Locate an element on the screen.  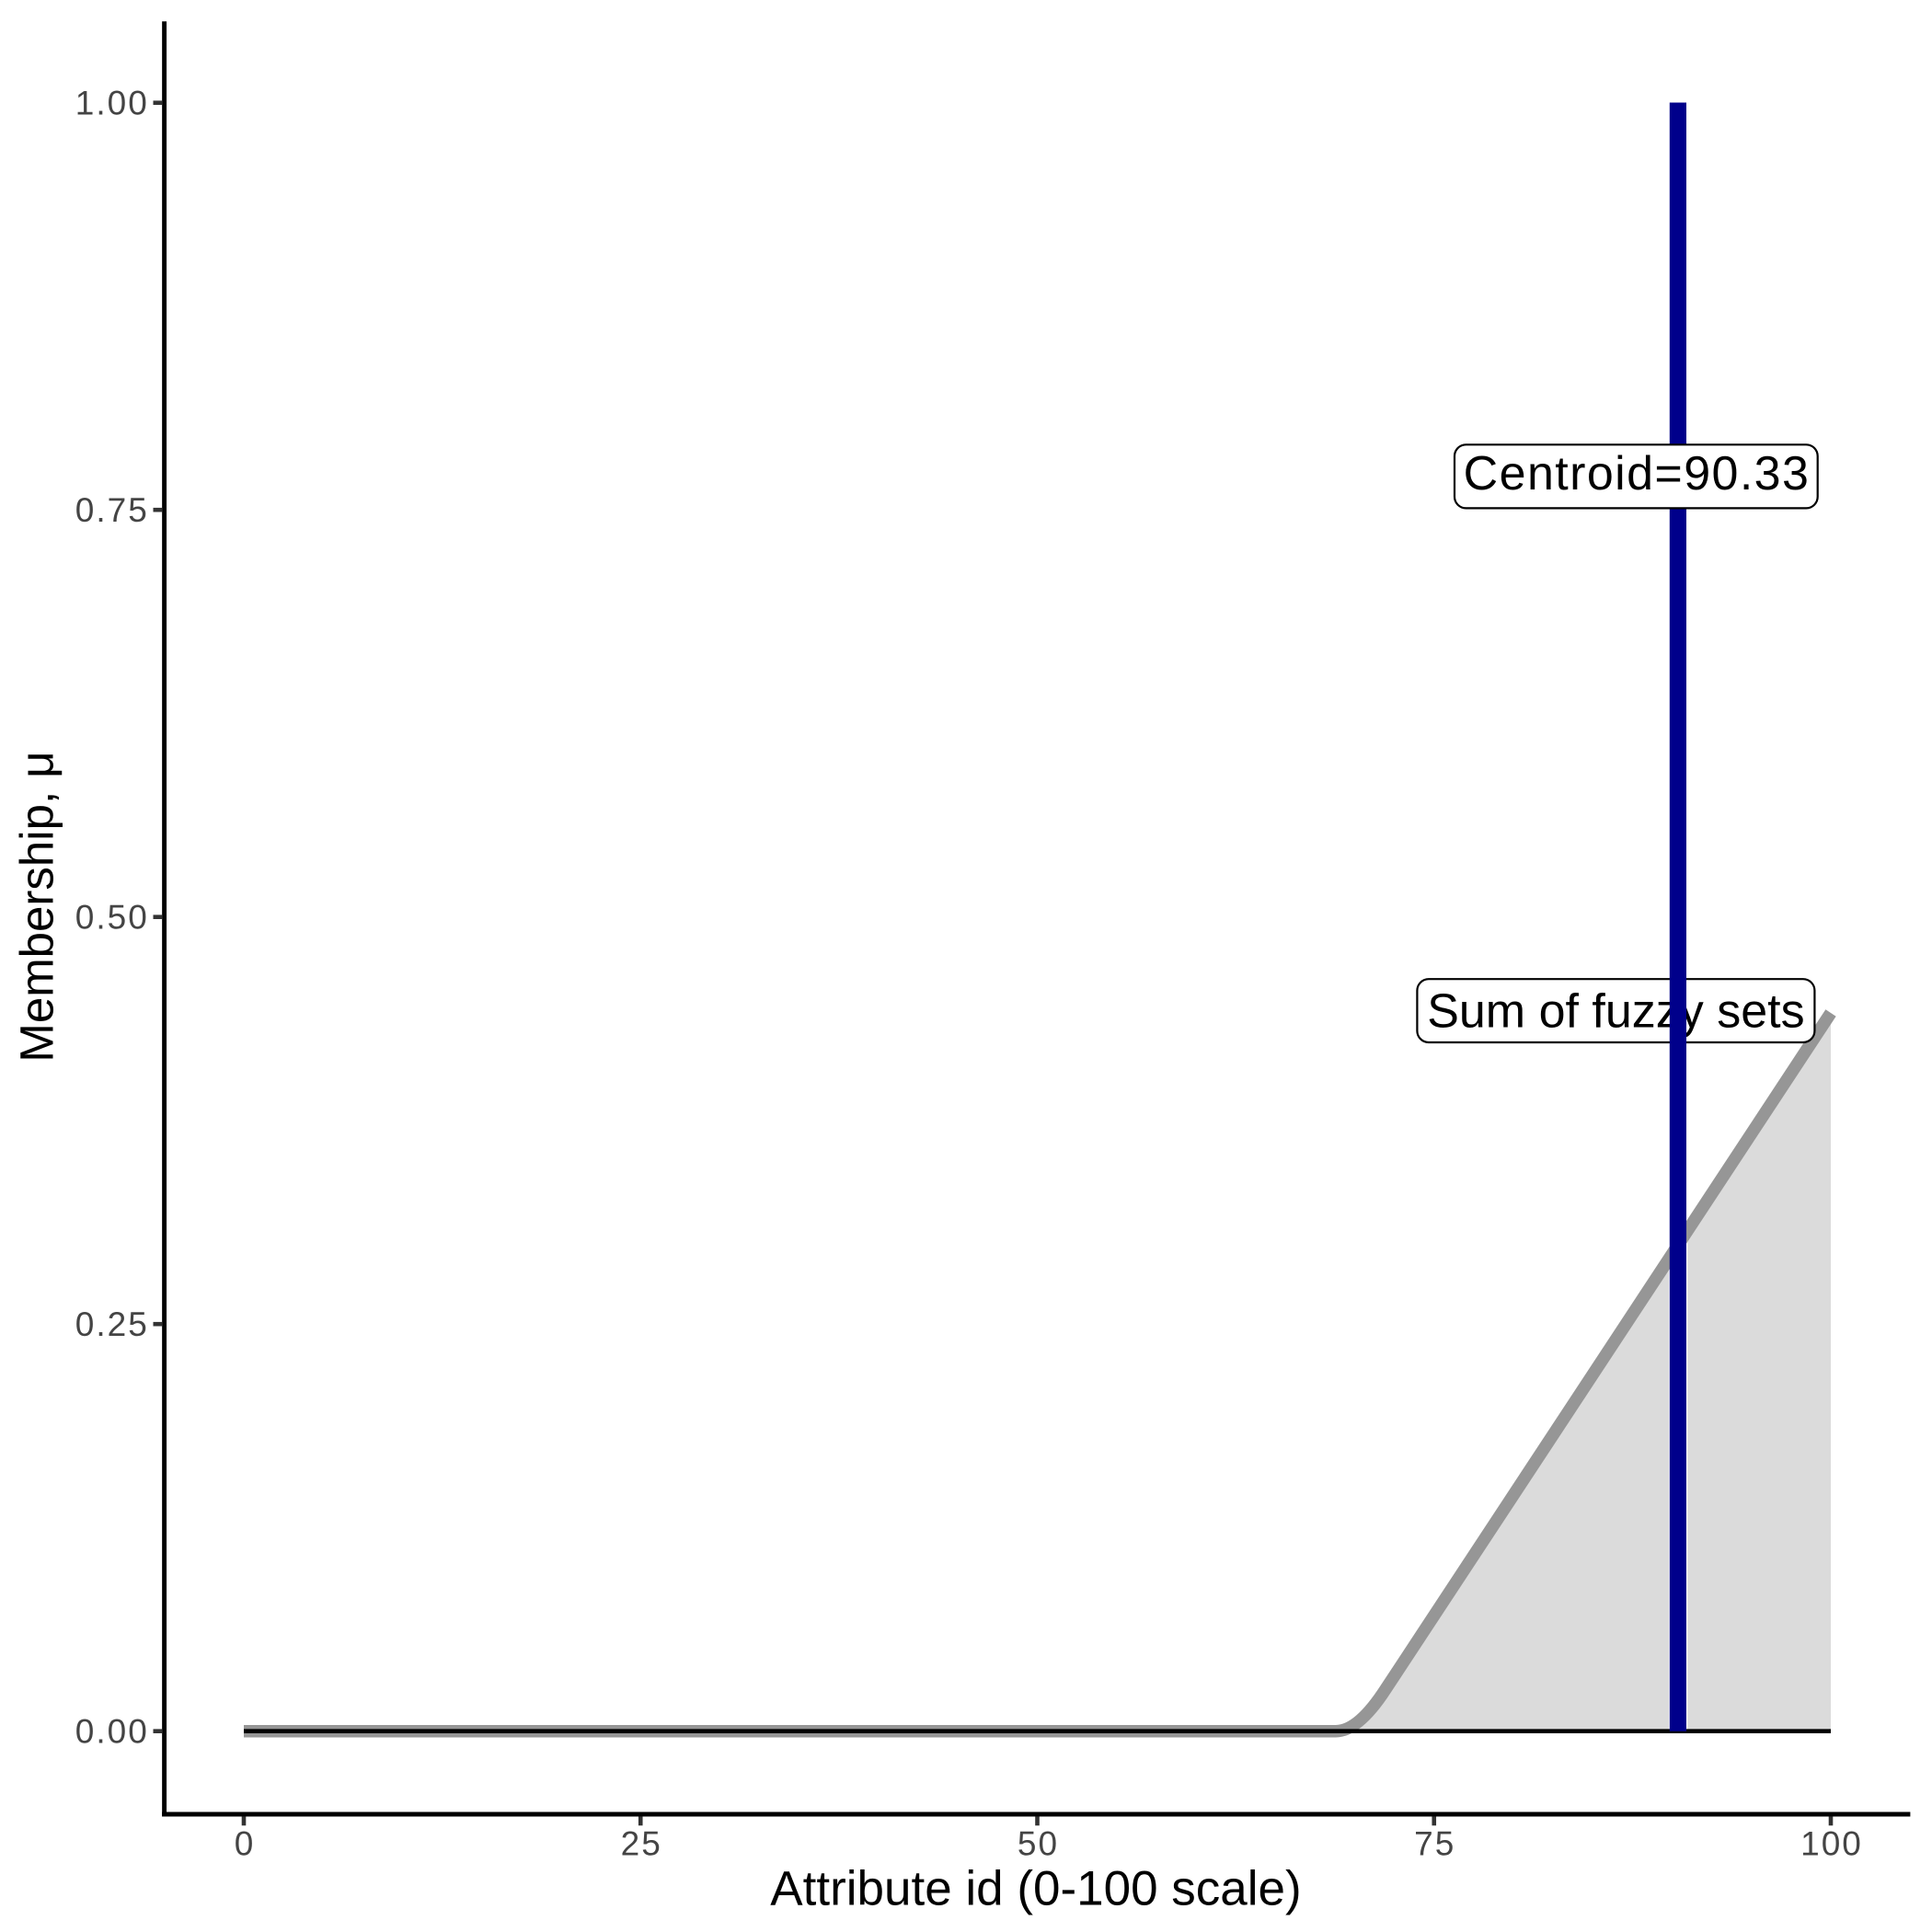
svg-text: 25 is located at coordinates (641, 1844).